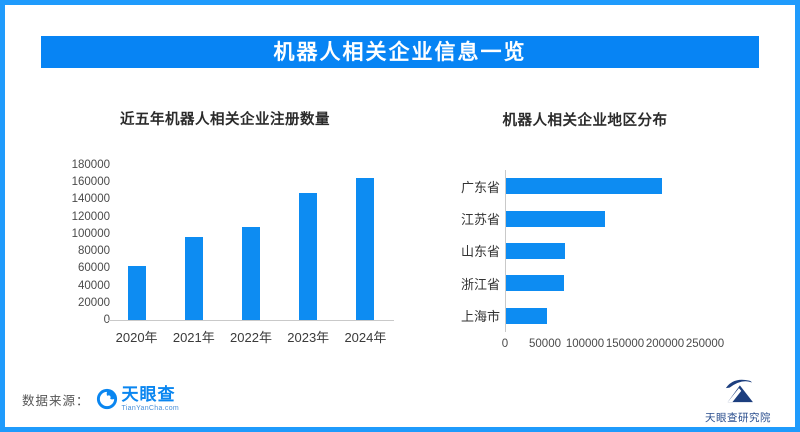 The image size is (800, 432). Describe the element at coordinates (94, 302) in the screenshot. I see `y-tick-label: 20000` at that location.